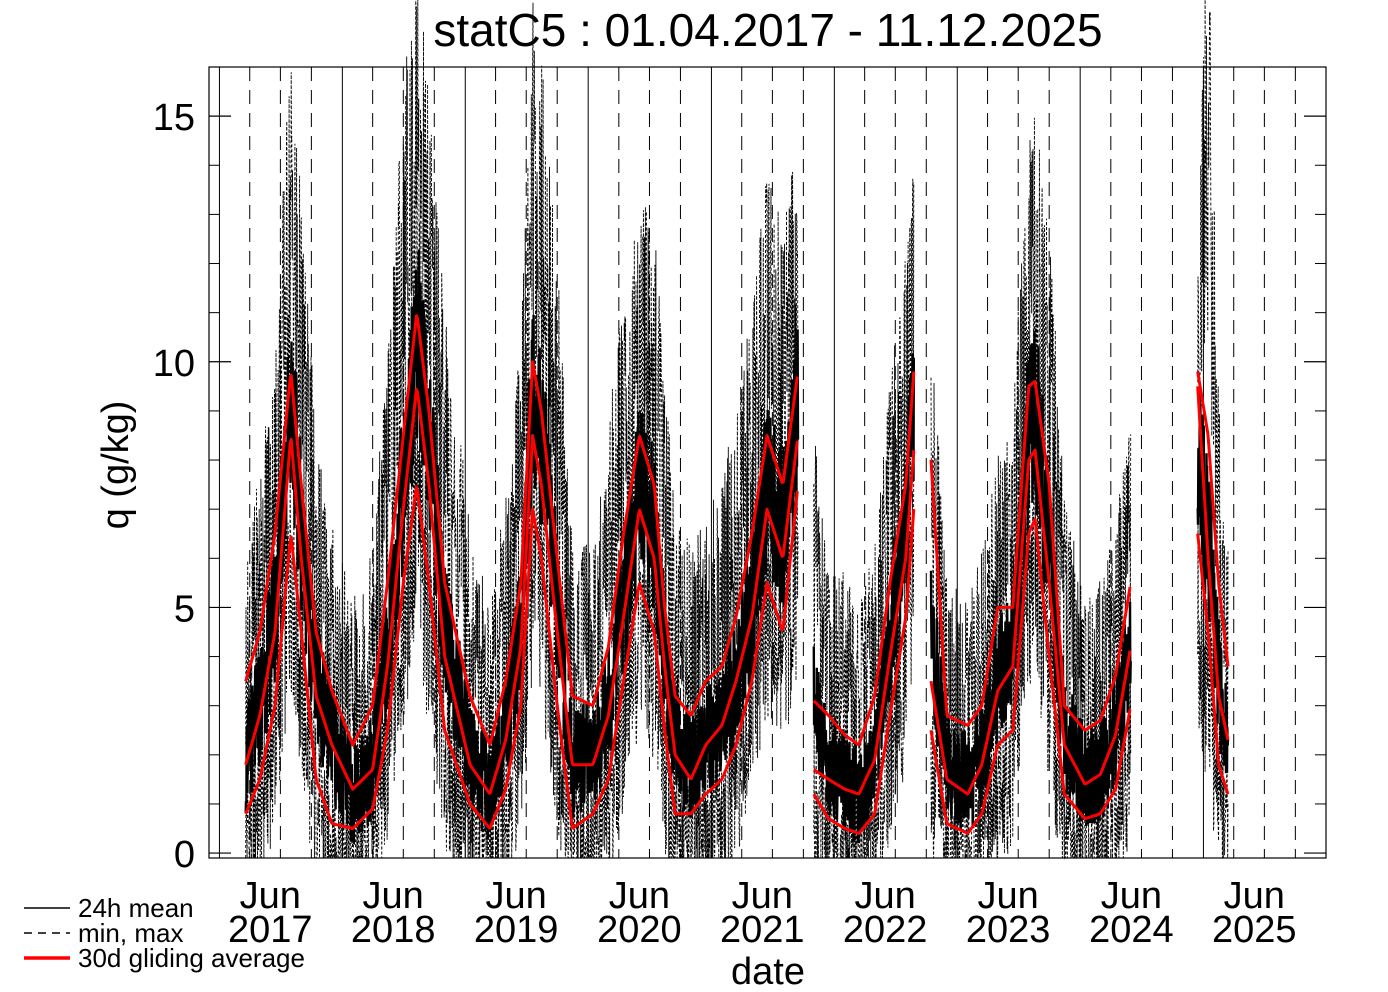 Image resolution: width=1388 pixels, height=992 pixels. Describe the element at coordinates (116, 465) in the screenshot. I see `y-axis-label: q (g/kg)` at that location.